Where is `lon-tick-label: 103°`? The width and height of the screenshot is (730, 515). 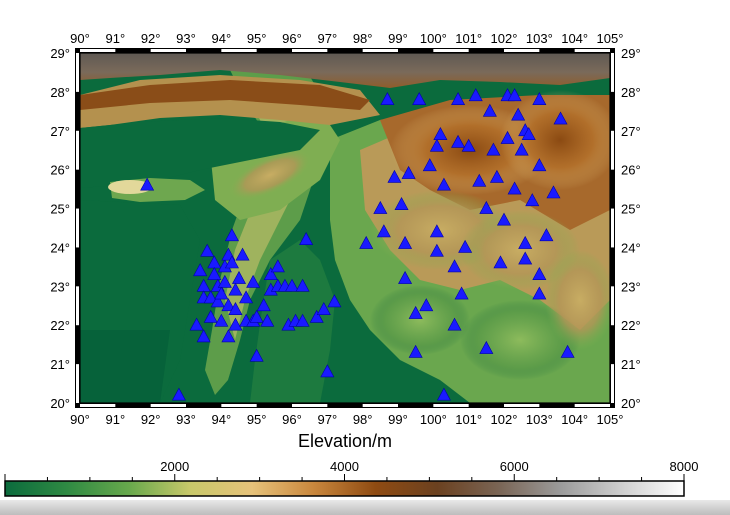
lon-tick-label: 103° is located at coordinates (539, 419).